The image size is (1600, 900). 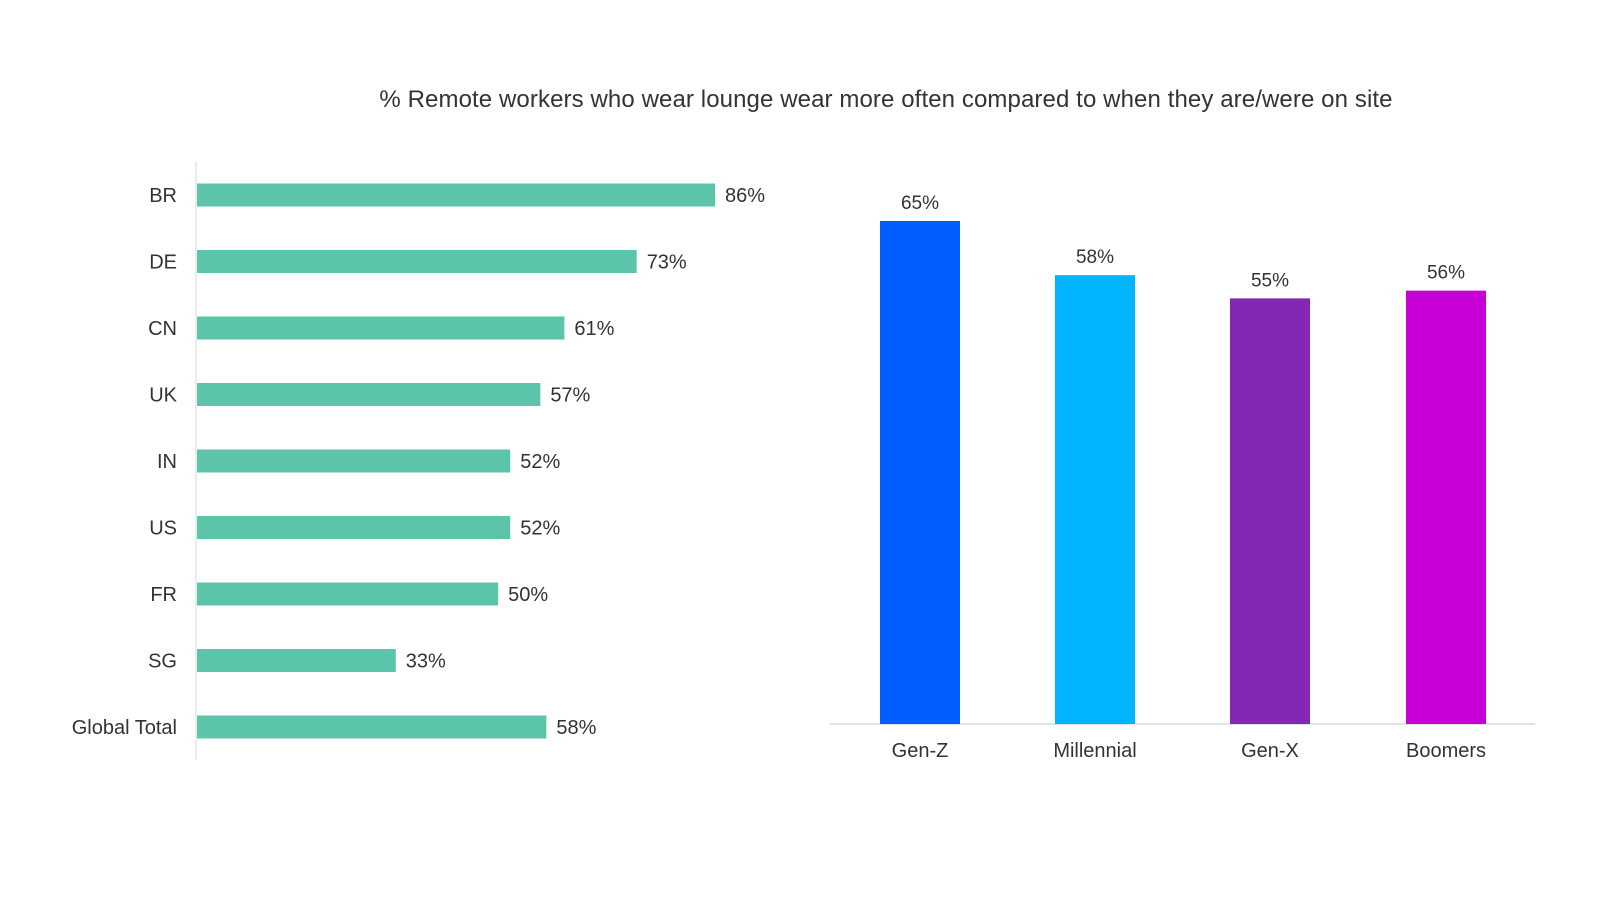 What do you see at coordinates (163, 396) in the screenshot?
I see `category-label: UK` at bounding box center [163, 396].